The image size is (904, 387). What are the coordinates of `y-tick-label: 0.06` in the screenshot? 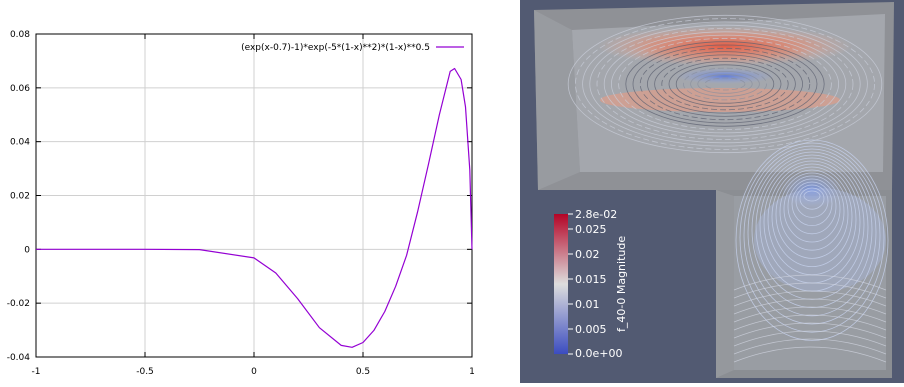 It's located at (20, 89).